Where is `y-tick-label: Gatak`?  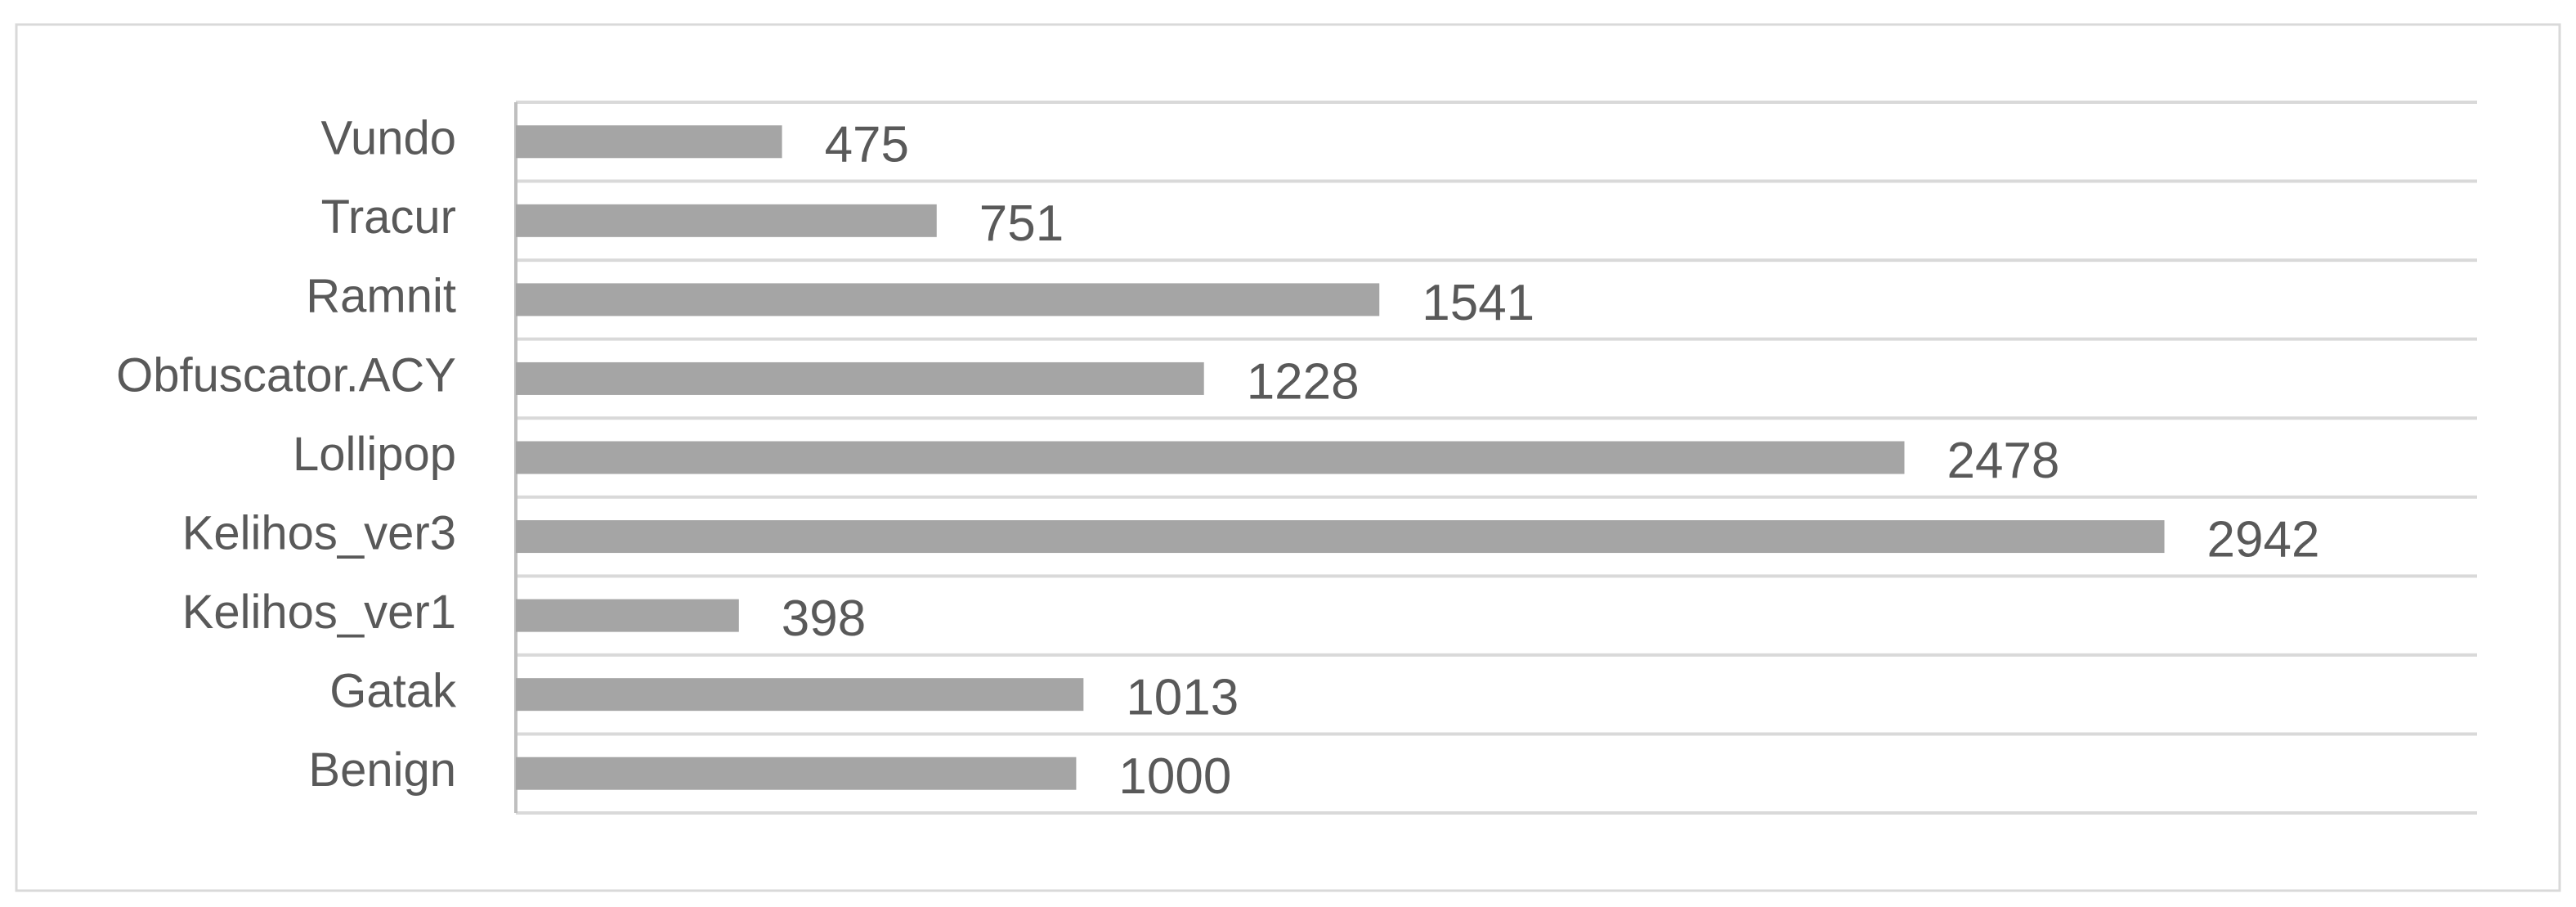 y-tick-label: Gatak is located at coordinates (393, 690).